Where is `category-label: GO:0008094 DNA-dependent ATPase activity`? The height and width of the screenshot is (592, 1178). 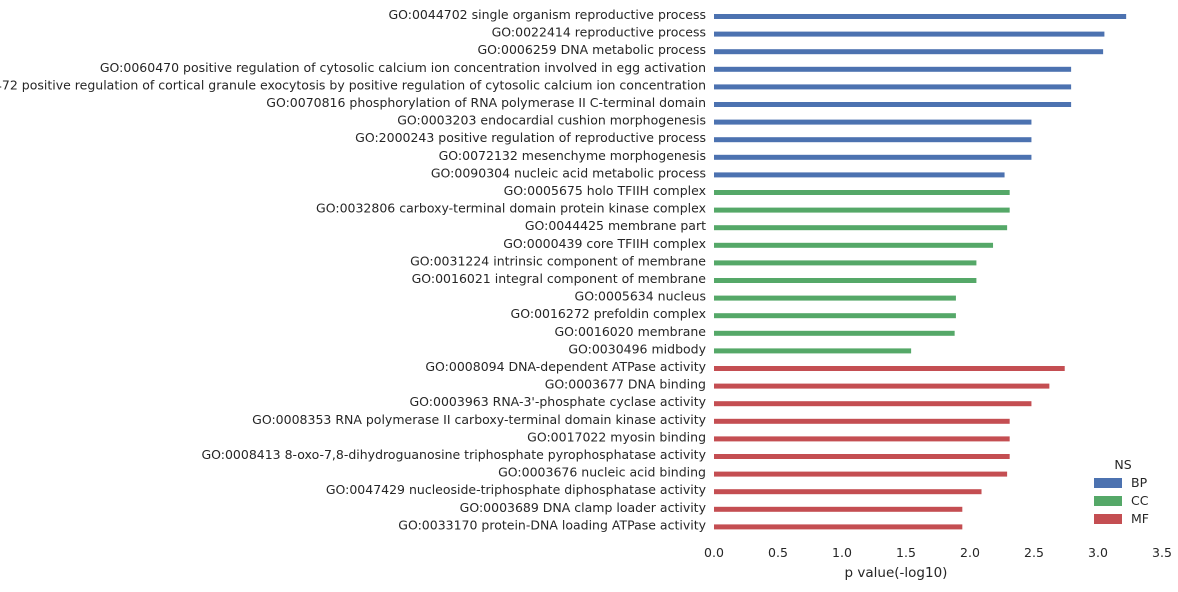 category-label: GO:0008094 DNA-dependent ATPase activity is located at coordinates (565, 366).